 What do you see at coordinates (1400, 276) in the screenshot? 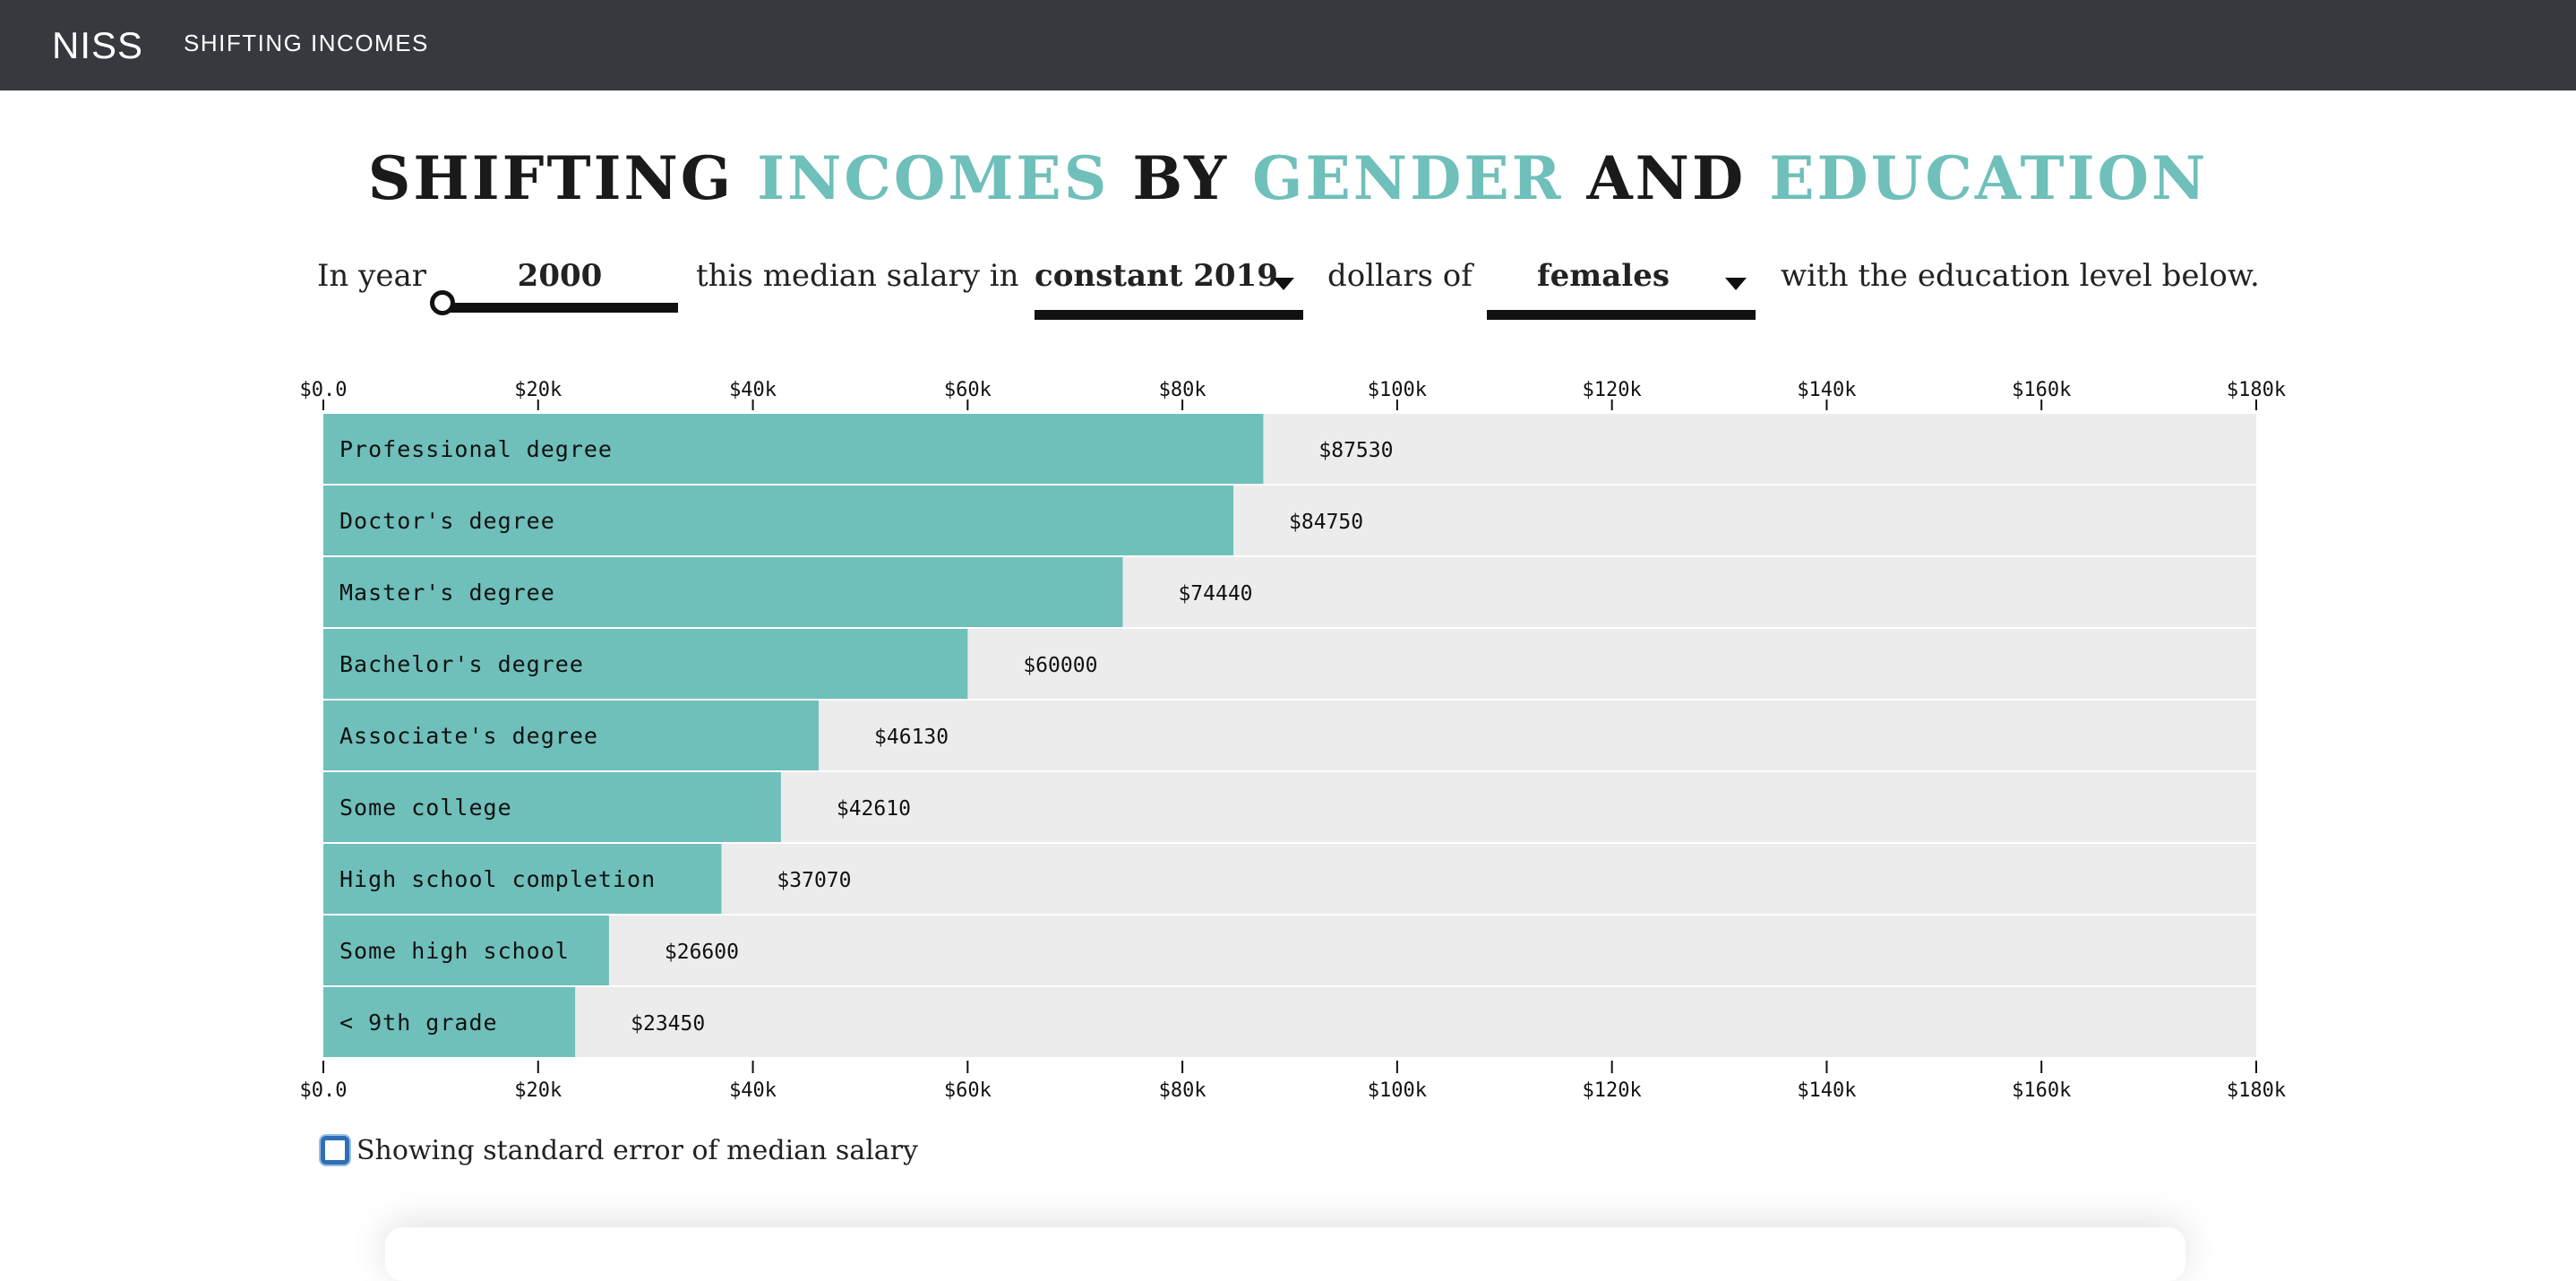
I see `sentence-middle2: dollars of` at bounding box center [1400, 276].